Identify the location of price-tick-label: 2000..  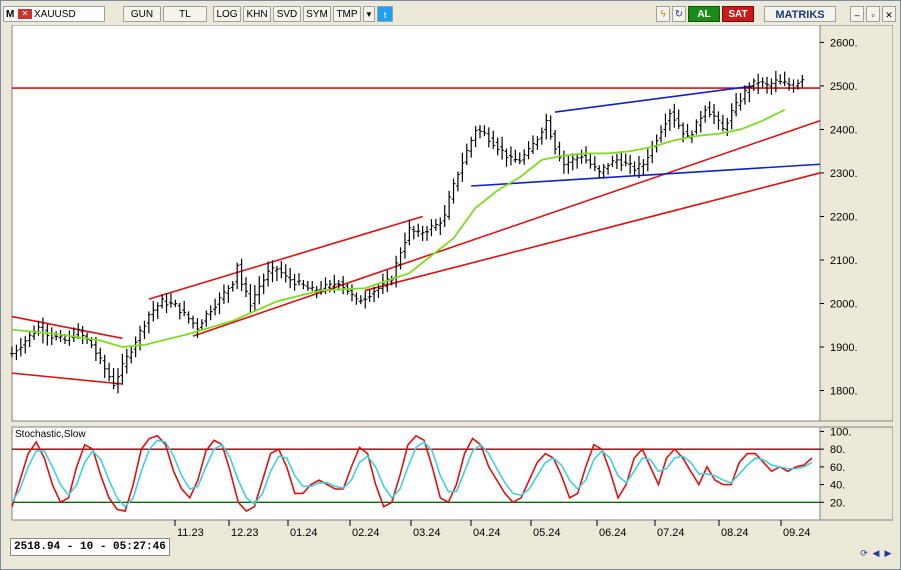
(844, 305).